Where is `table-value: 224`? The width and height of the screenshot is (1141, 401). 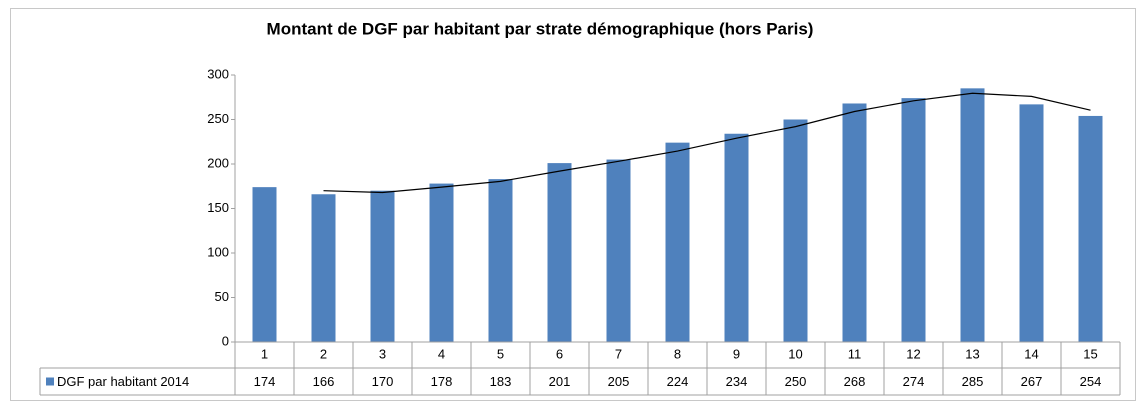
table-value: 224 is located at coordinates (678, 381).